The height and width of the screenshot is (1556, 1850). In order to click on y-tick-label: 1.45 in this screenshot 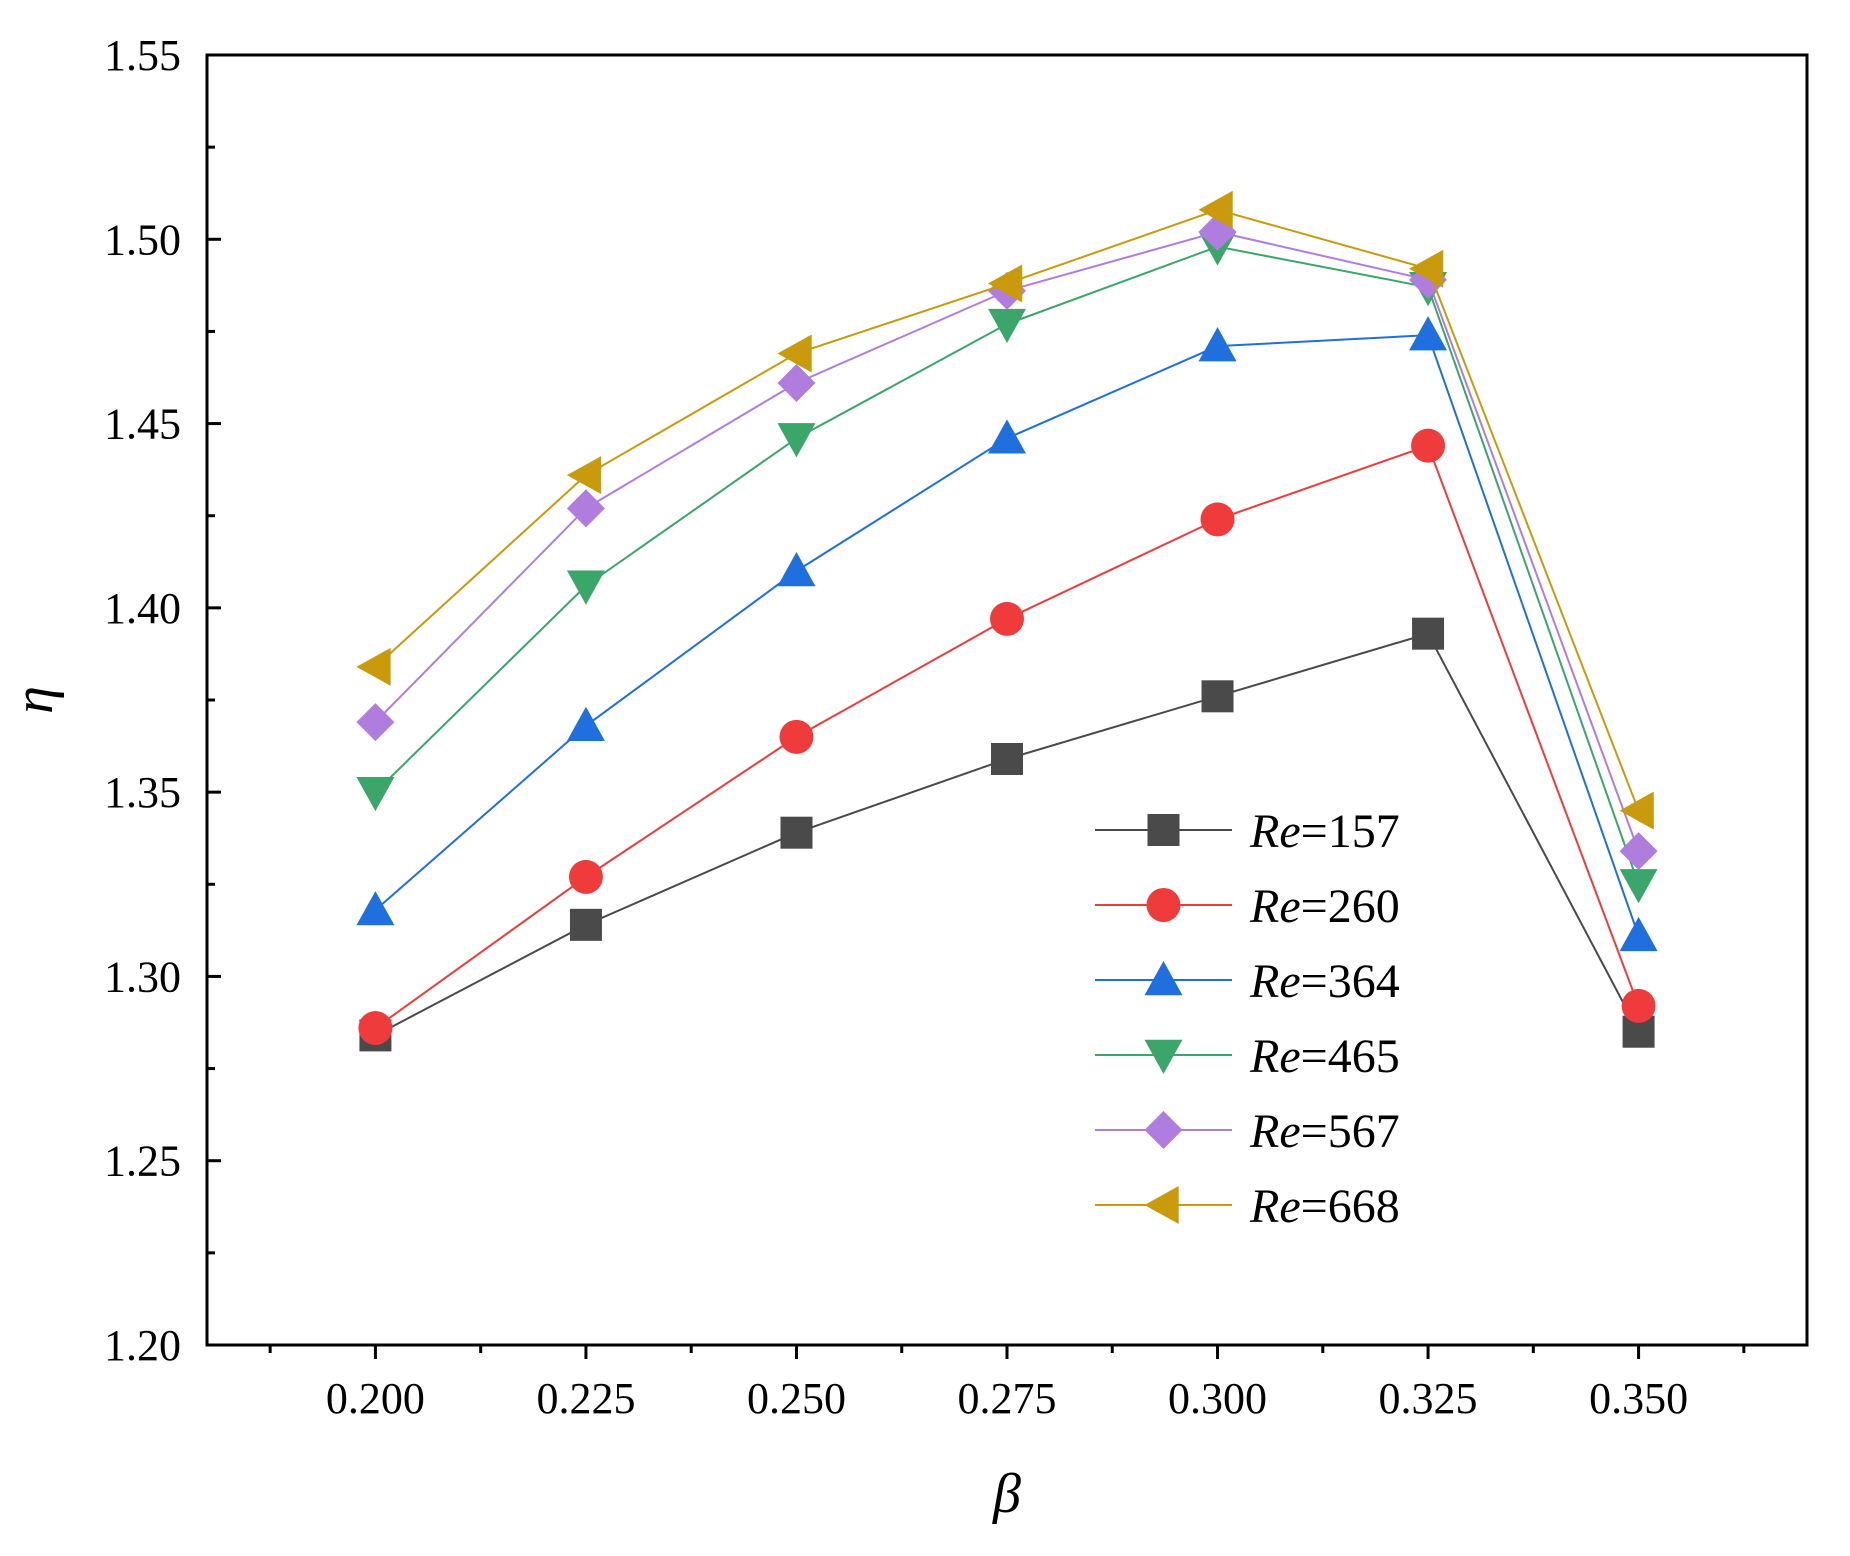, I will do `click(142, 424)`.